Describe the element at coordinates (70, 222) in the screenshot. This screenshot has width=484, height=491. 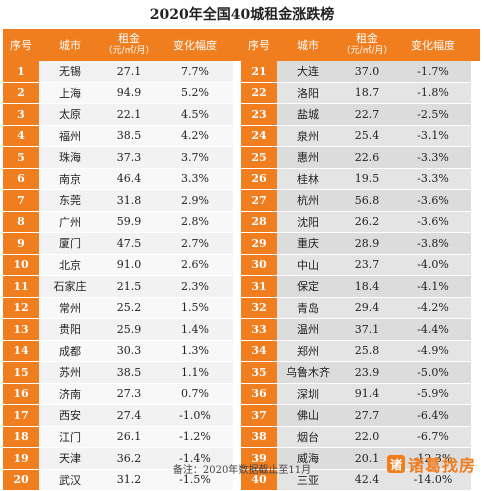
I see `city-cell: 广州` at that location.